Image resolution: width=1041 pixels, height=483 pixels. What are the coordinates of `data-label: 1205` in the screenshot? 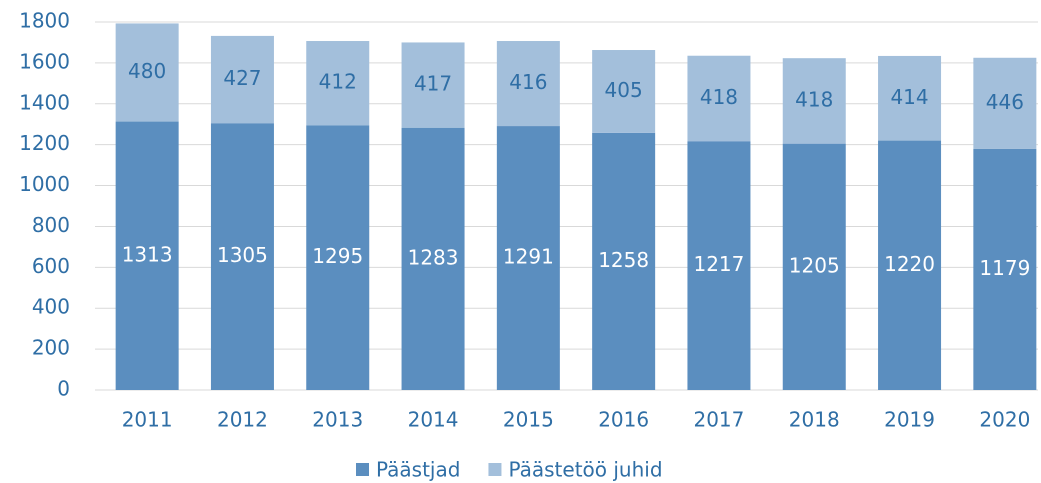 It's located at (814, 265).